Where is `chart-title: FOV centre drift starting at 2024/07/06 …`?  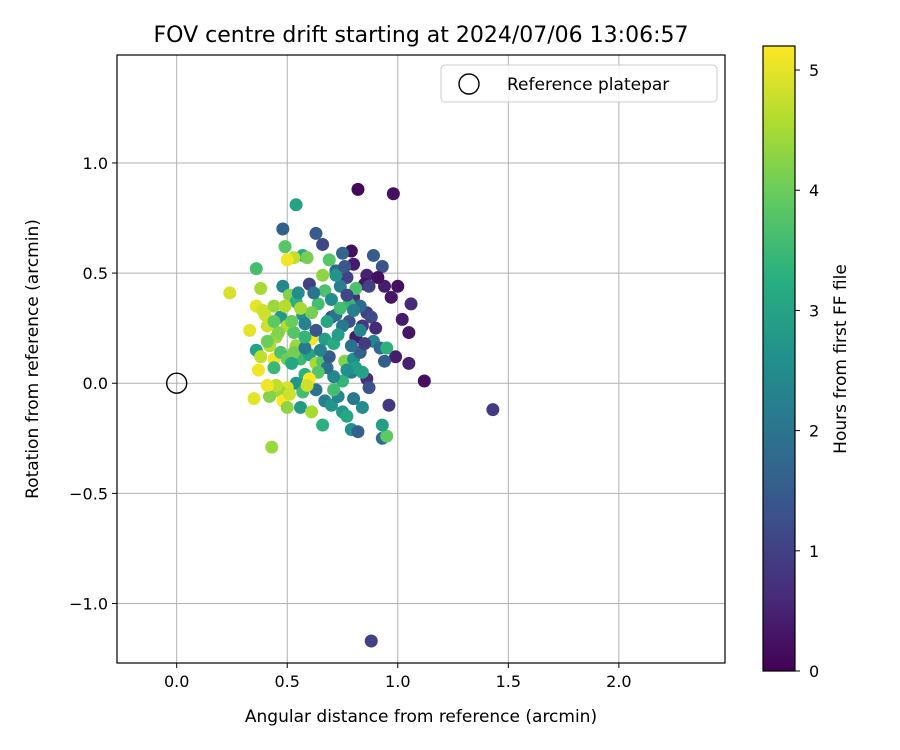
chart-title: FOV centre drift starting at 2024/07/06 … is located at coordinates (421, 35).